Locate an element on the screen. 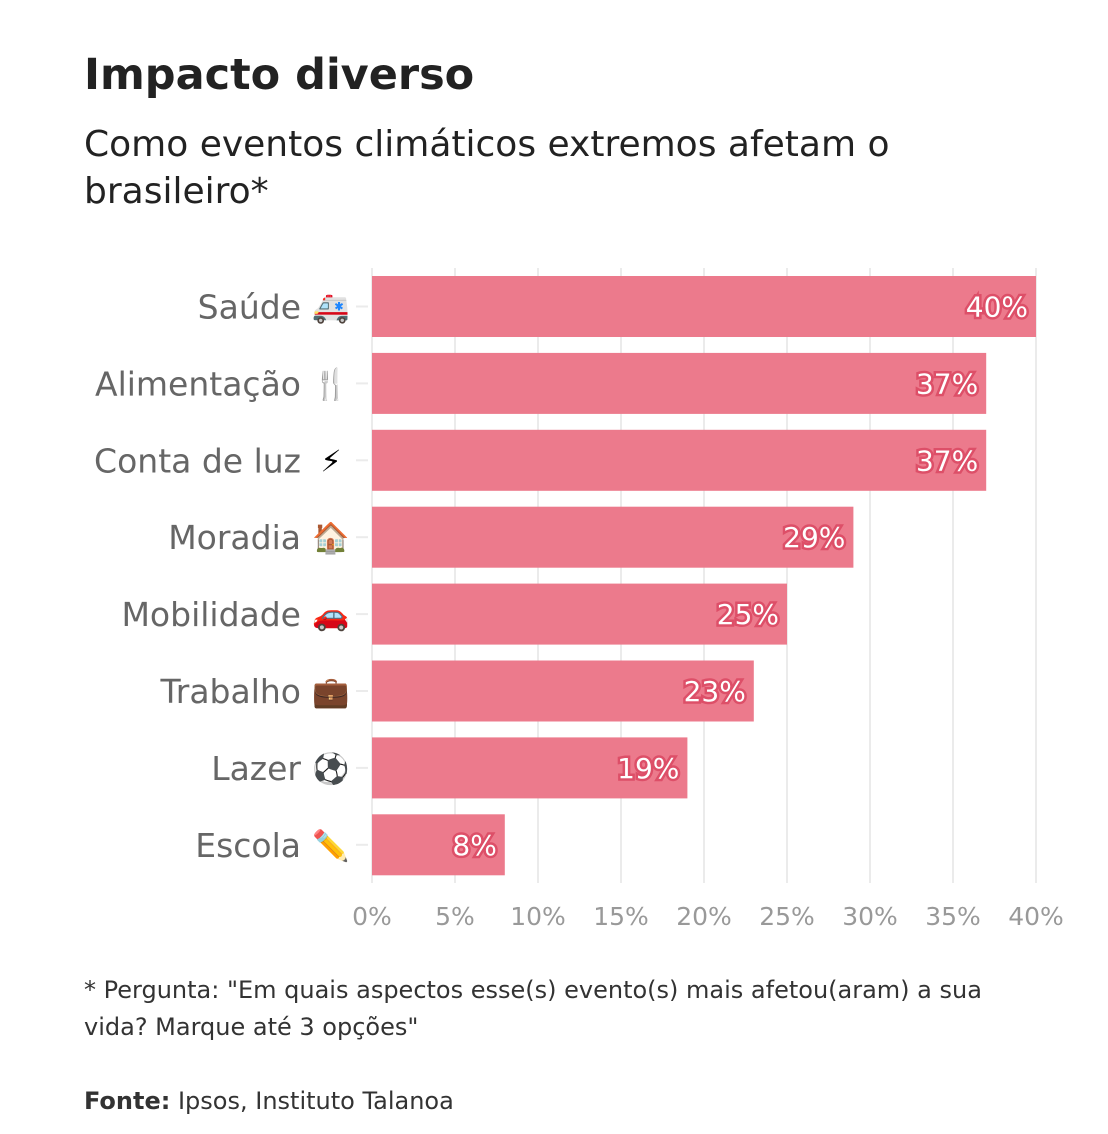 The width and height of the screenshot is (1108, 1134). category-label: Lazer is located at coordinates (256, 768).